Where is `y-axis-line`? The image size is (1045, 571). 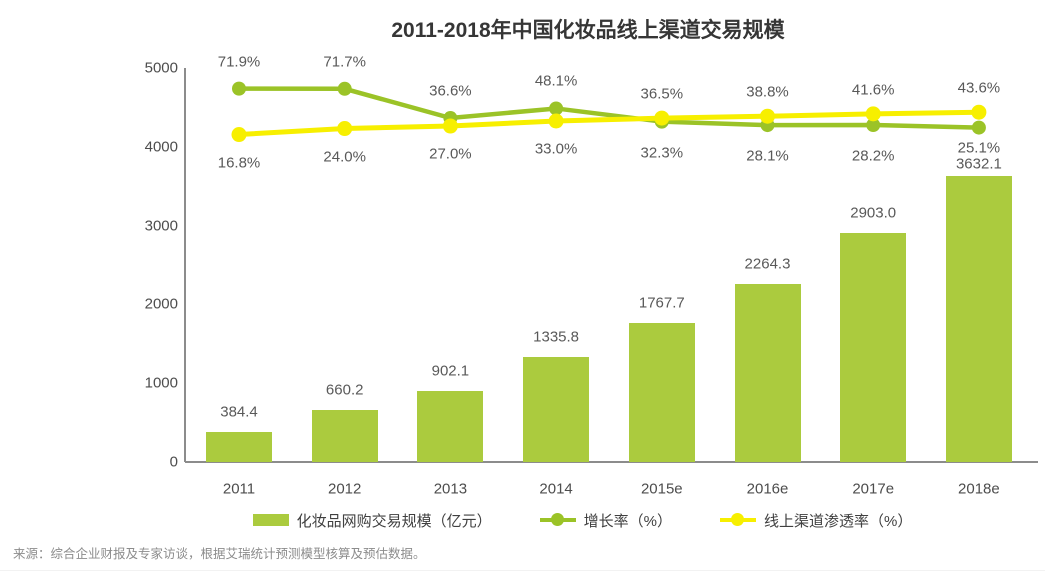
y-axis-line is located at coordinates (185, 265).